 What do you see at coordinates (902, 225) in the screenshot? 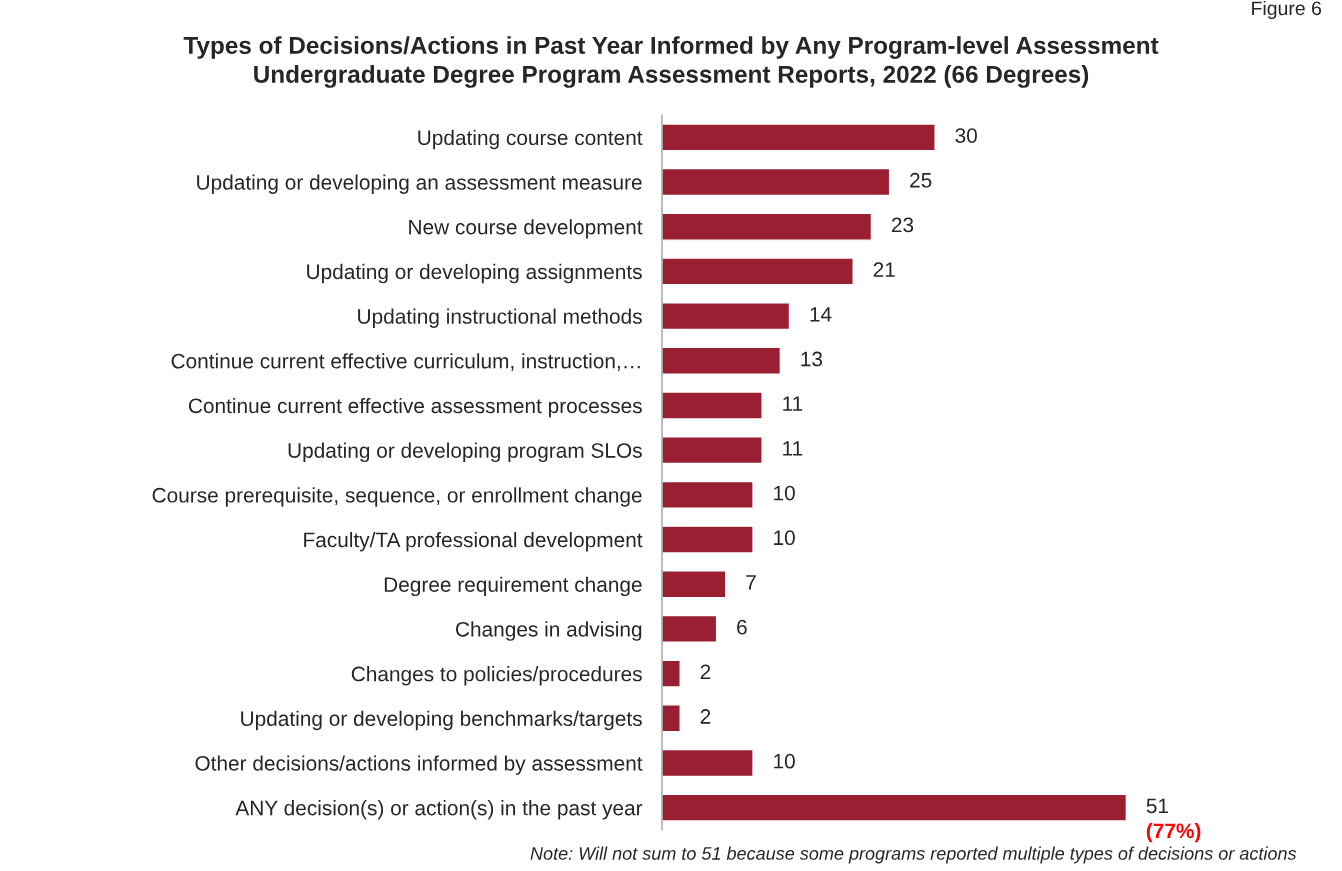
I see `data-label: 23` at bounding box center [902, 225].